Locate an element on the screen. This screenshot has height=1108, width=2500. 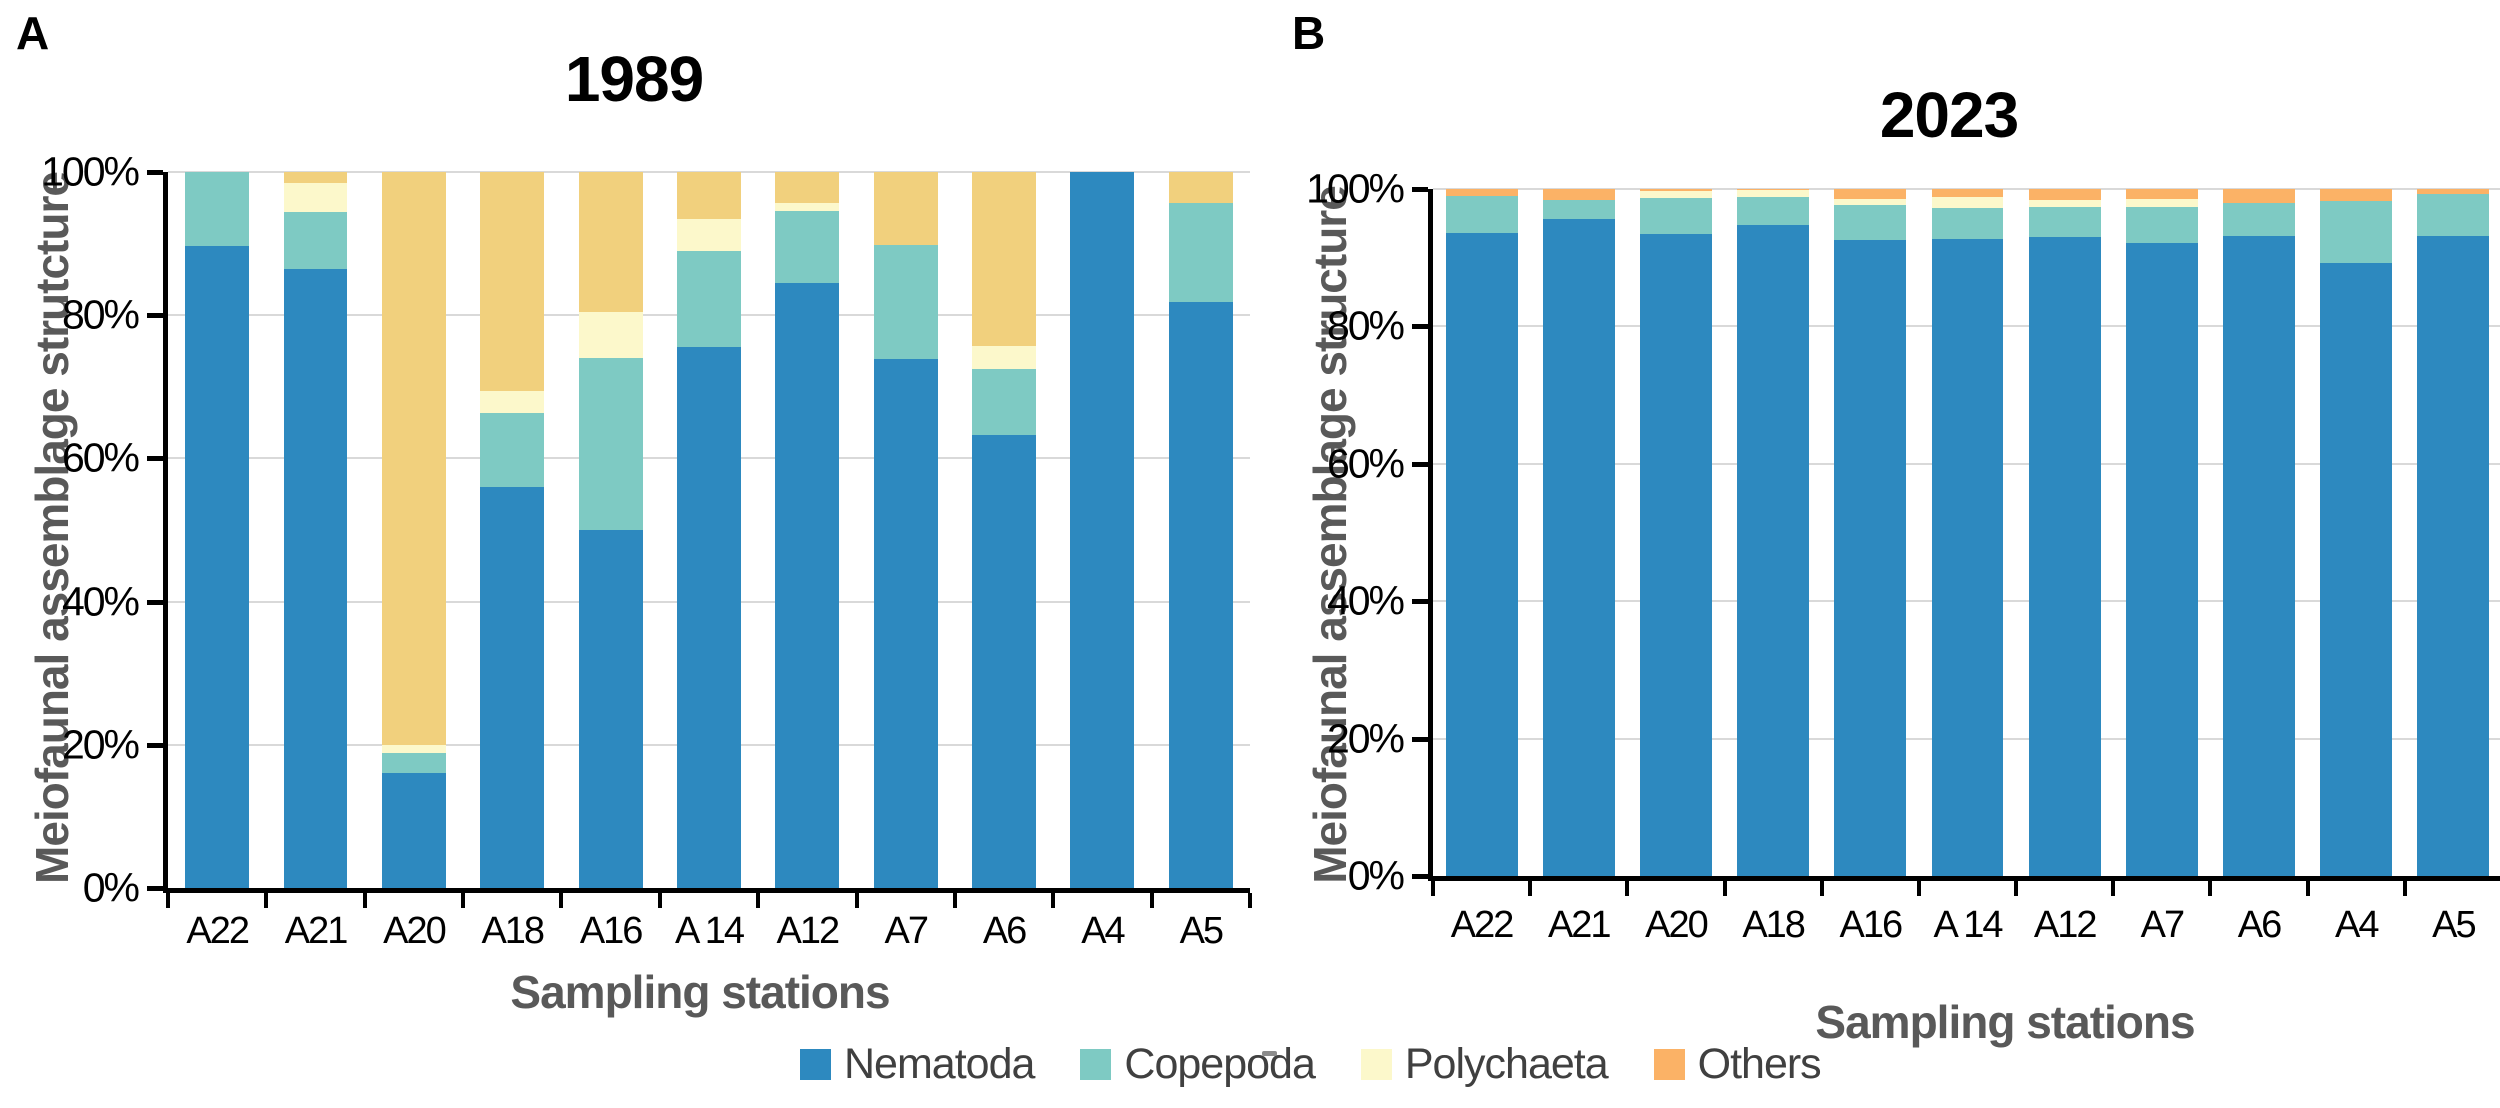
segment-nematoda-A12 is located at coordinates (2064, 556).